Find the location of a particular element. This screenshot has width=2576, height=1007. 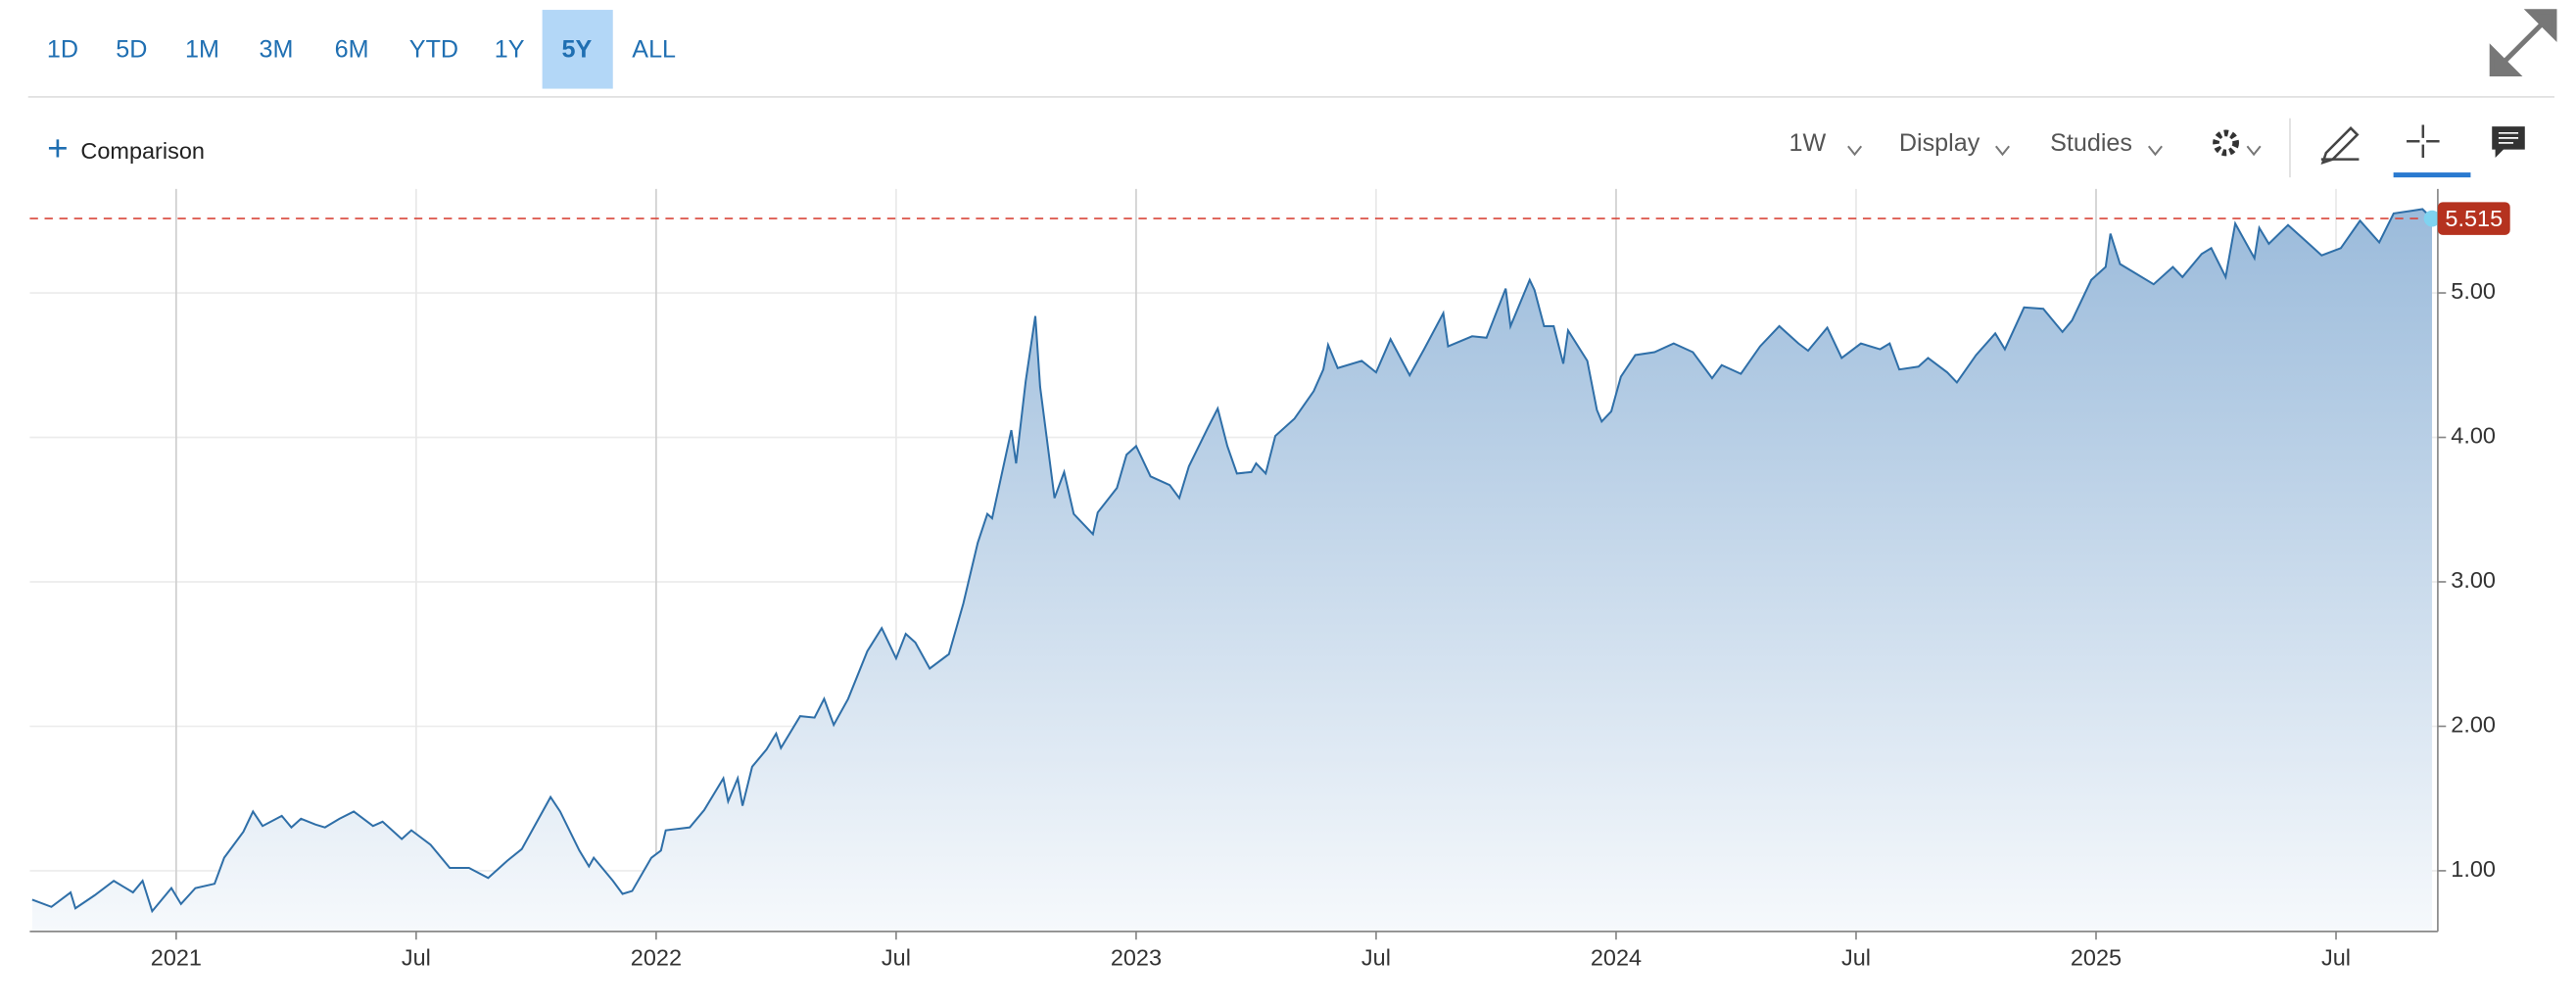

range-button: 1Y is located at coordinates (510, 50).